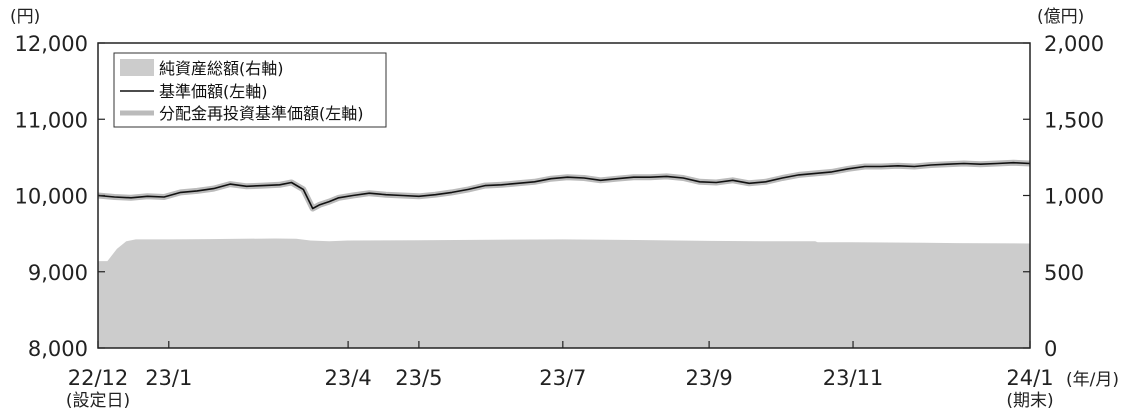 Image resolution: width=1130 pixels, height=409 pixels. Describe the element at coordinates (1092, 380) in the screenshot. I see `x-axis-unit: (年/月)` at that location.